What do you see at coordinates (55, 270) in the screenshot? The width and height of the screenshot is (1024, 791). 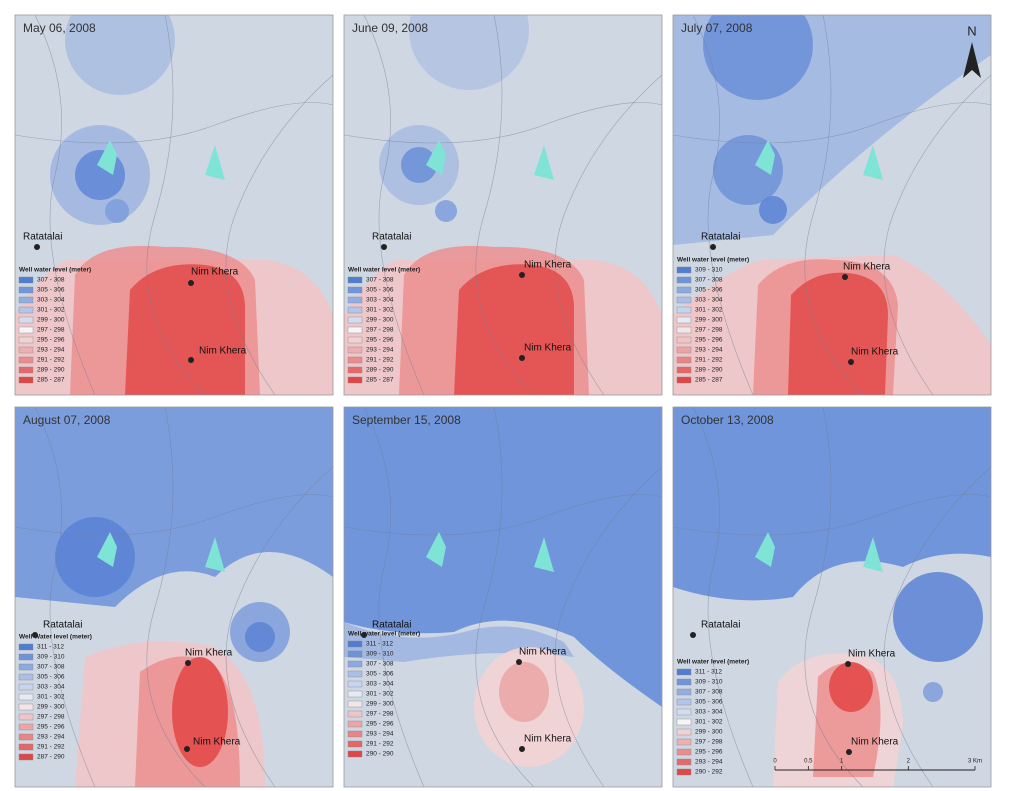 I see `legend-title: Well water level (meter)` at bounding box center [55, 270].